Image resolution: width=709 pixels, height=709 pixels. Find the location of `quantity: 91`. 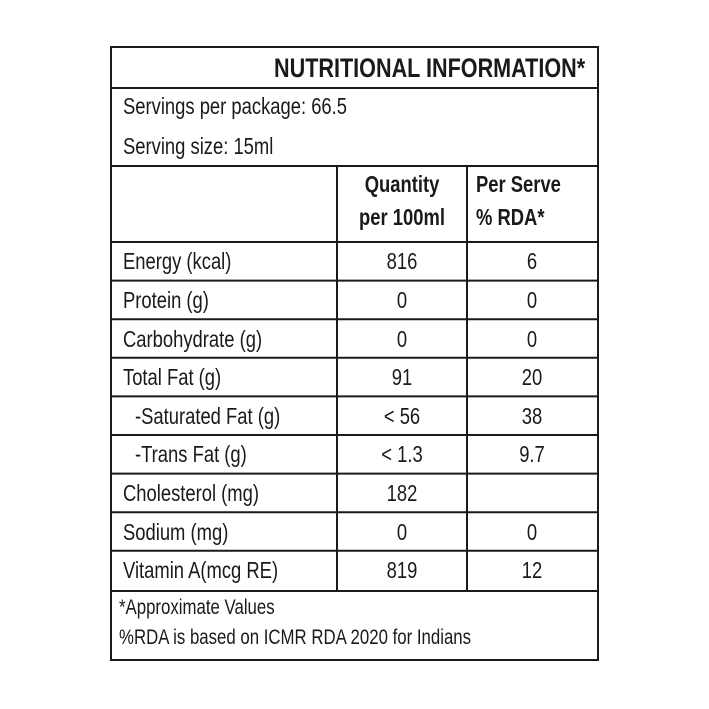

quantity: 91 is located at coordinates (402, 377).